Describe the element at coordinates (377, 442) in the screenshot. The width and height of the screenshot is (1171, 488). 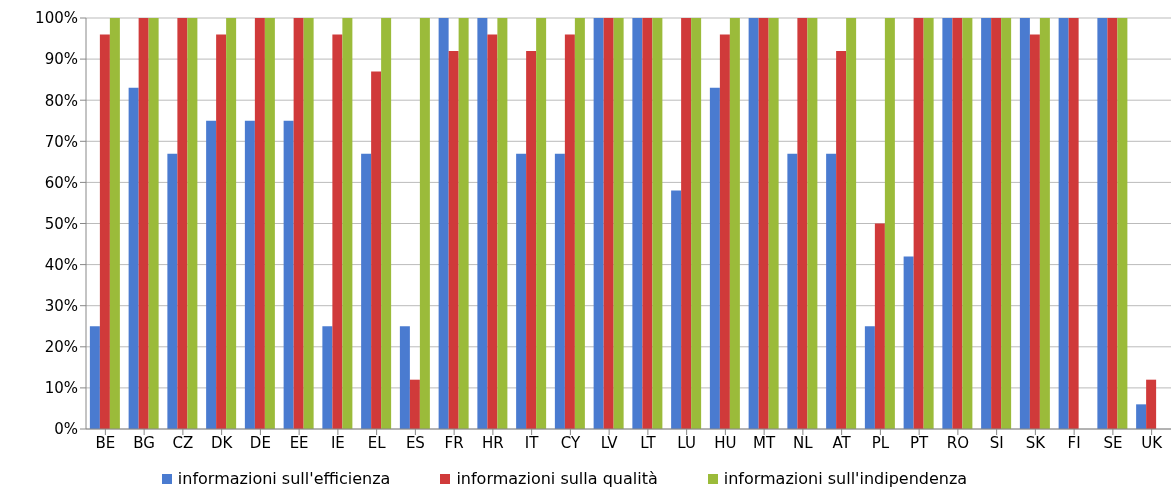
I see `x-tick-label: EL` at that location.